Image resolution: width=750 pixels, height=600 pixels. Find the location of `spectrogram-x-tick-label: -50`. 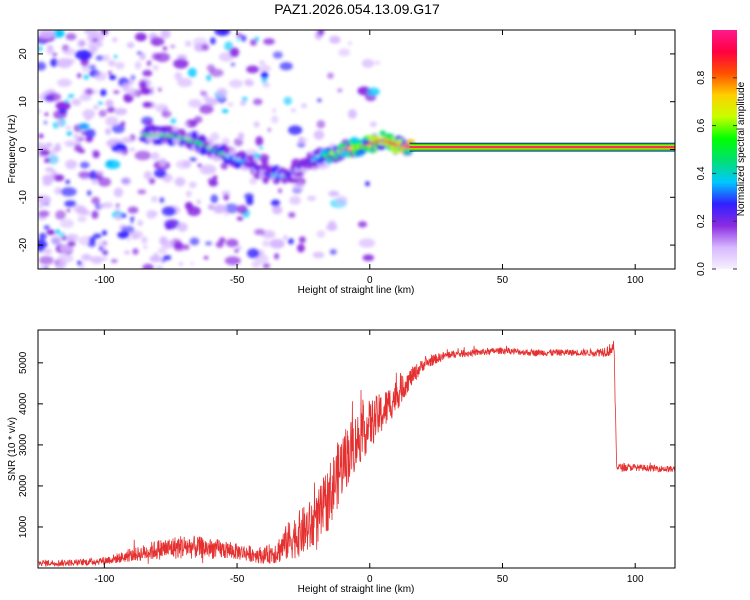

spectrogram-x-tick-label: -50 is located at coordinates (237, 280).